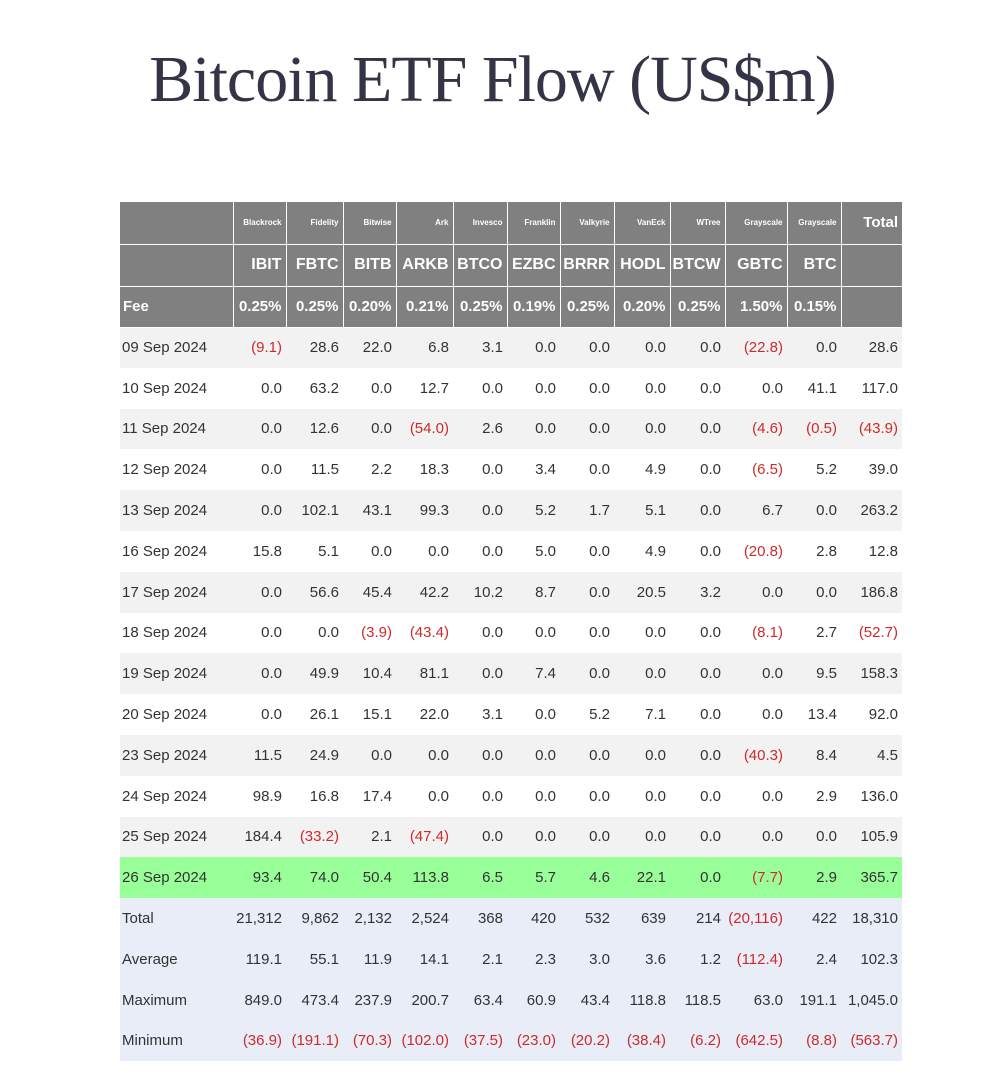 This screenshot has width=985, height=1091. Describe the element at coordinates (871, 633) in the screenshot. I see `row-total-cell: (52.7)` at that location.